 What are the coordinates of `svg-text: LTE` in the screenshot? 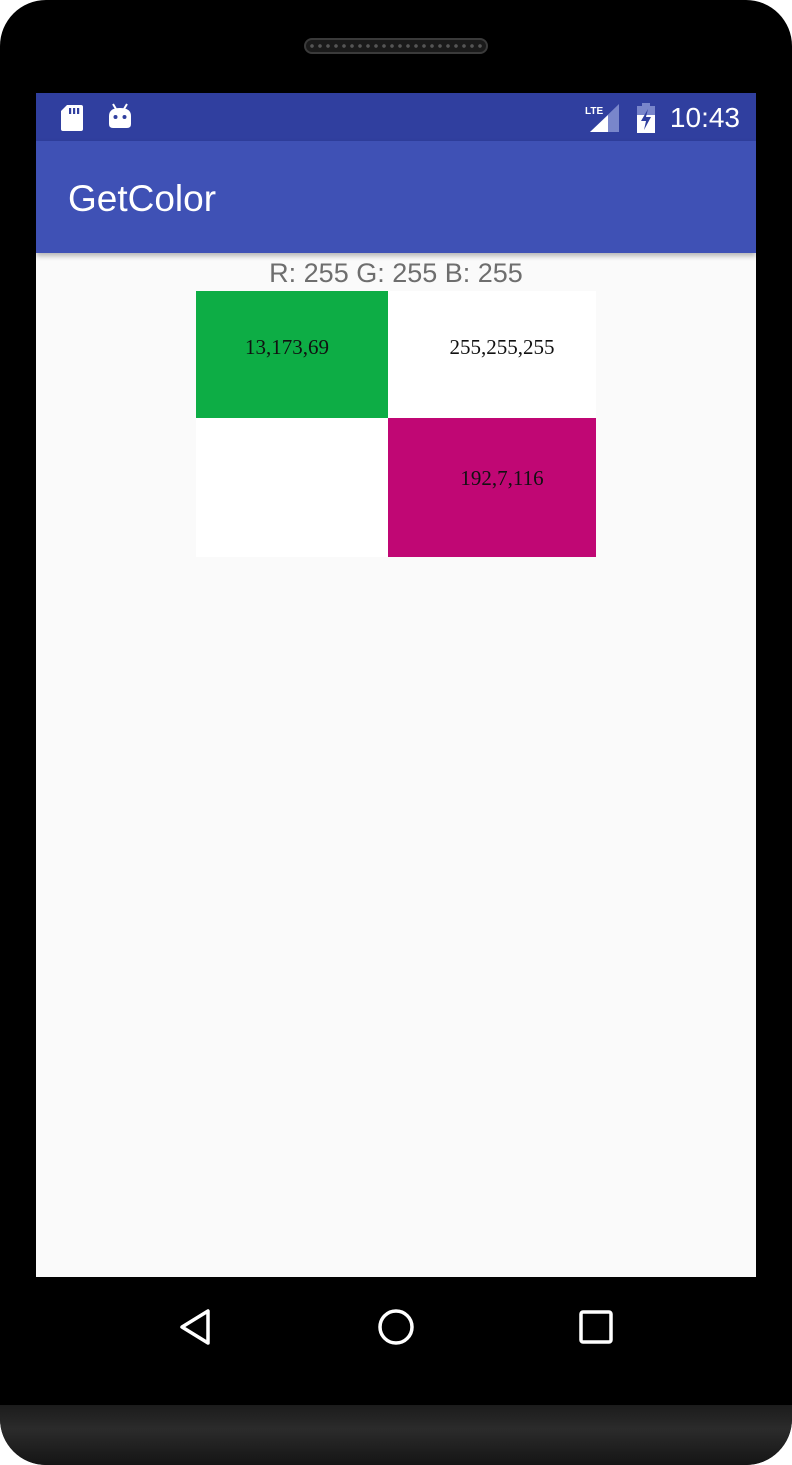 It's located at (594, 111).